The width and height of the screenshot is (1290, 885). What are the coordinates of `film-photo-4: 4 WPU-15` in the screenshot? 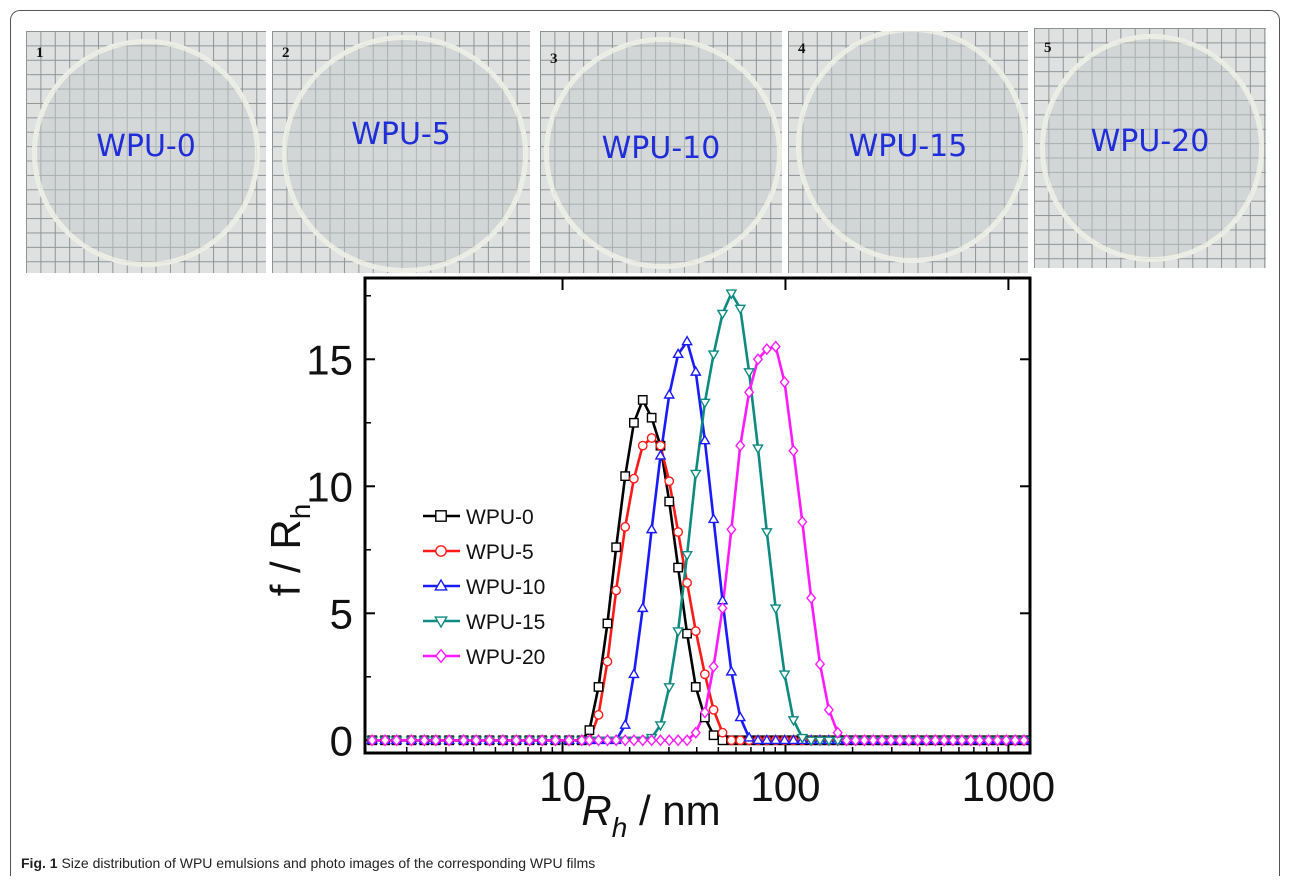 It's located at (908, 152).